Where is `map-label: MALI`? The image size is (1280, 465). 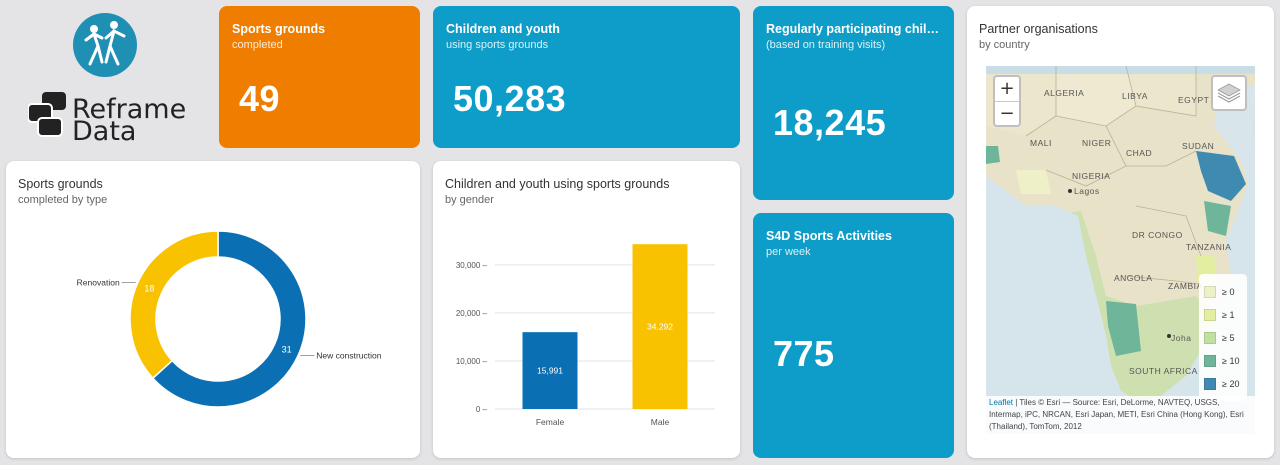
map-label: MALI is located at coordinates (1041, 143).